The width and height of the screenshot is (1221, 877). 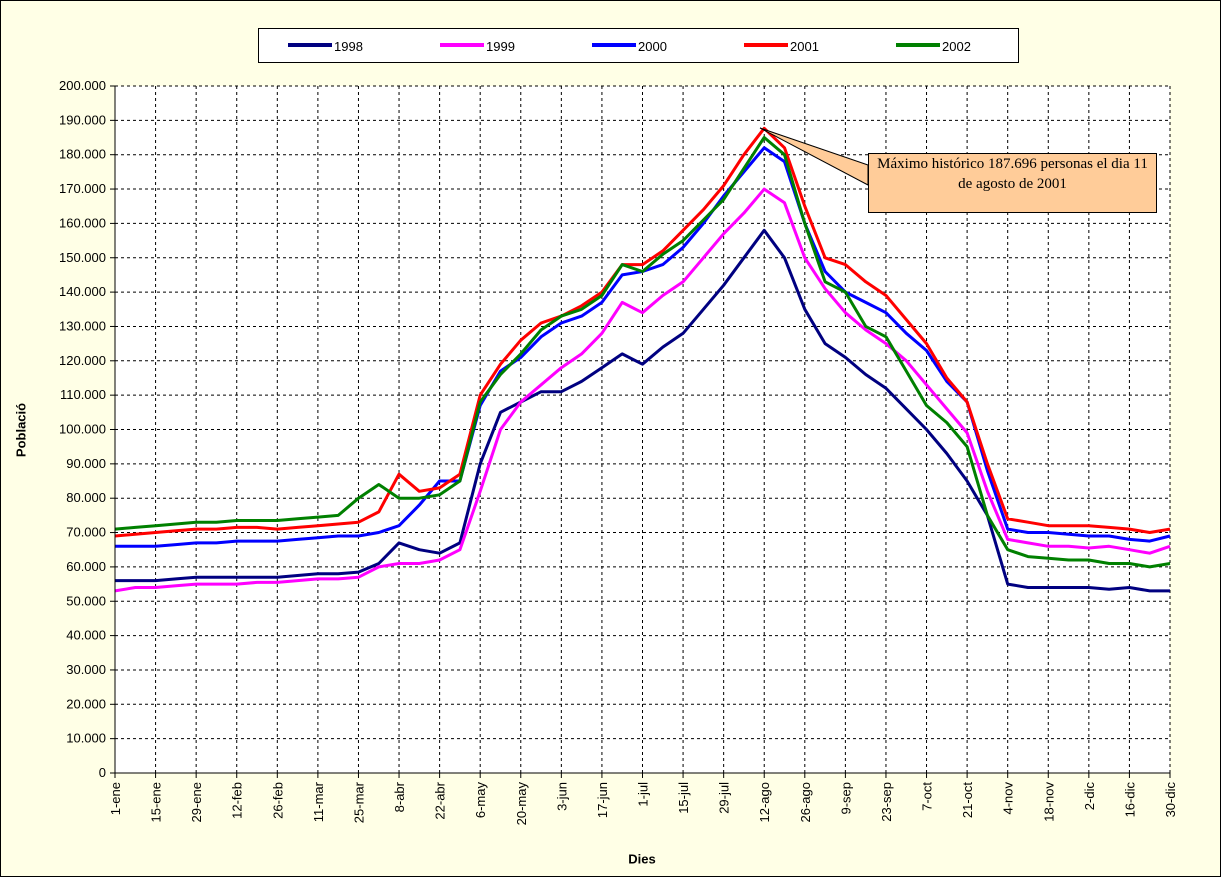 What do you see at coordinates (86, 497) in the screenshot?
I see `y-tick-label: 80.000` at bounding box center [86, 497].